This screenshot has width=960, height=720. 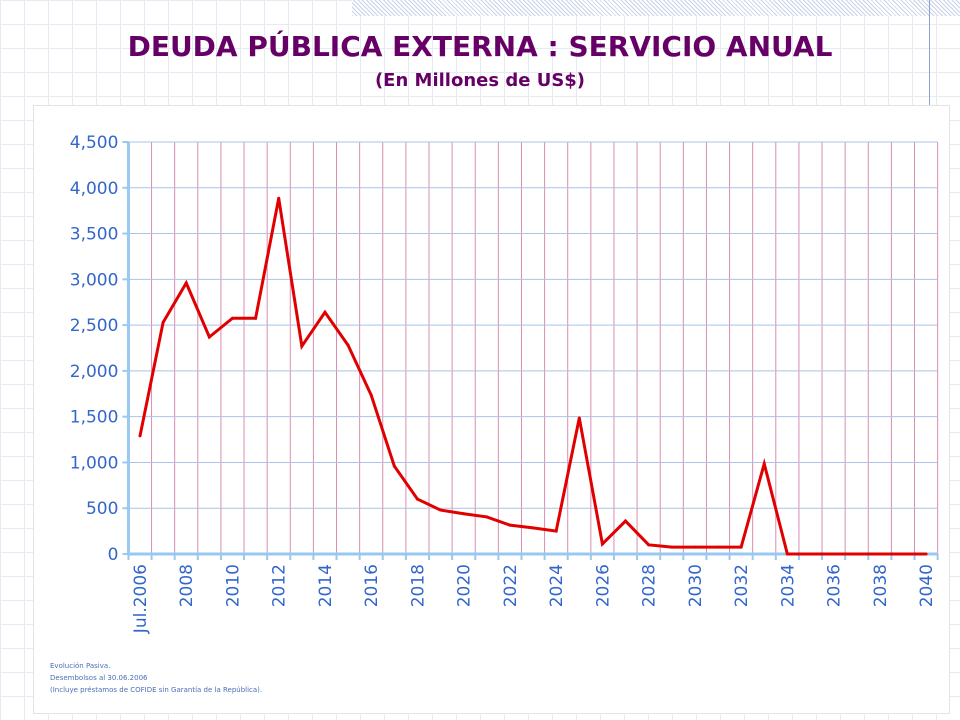 What do you see at coordinates (187, 585) in the screenshot?
I see `x-tick-label: 2008` at bounding box center [187, 585].